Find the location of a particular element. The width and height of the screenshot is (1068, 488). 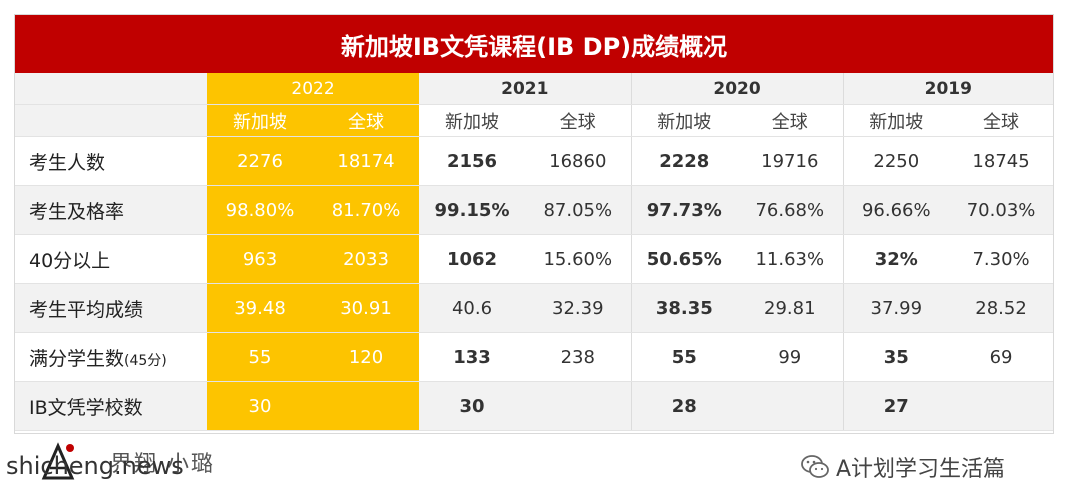

brand-logo: 界翔·小璐 is located at coordinates (135, 462).